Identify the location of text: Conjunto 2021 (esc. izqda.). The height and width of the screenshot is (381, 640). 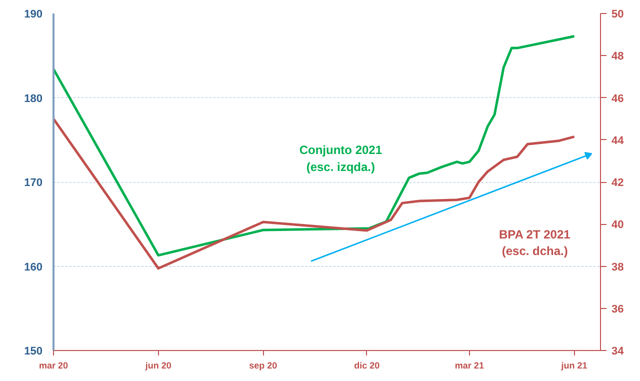
(340, 158).